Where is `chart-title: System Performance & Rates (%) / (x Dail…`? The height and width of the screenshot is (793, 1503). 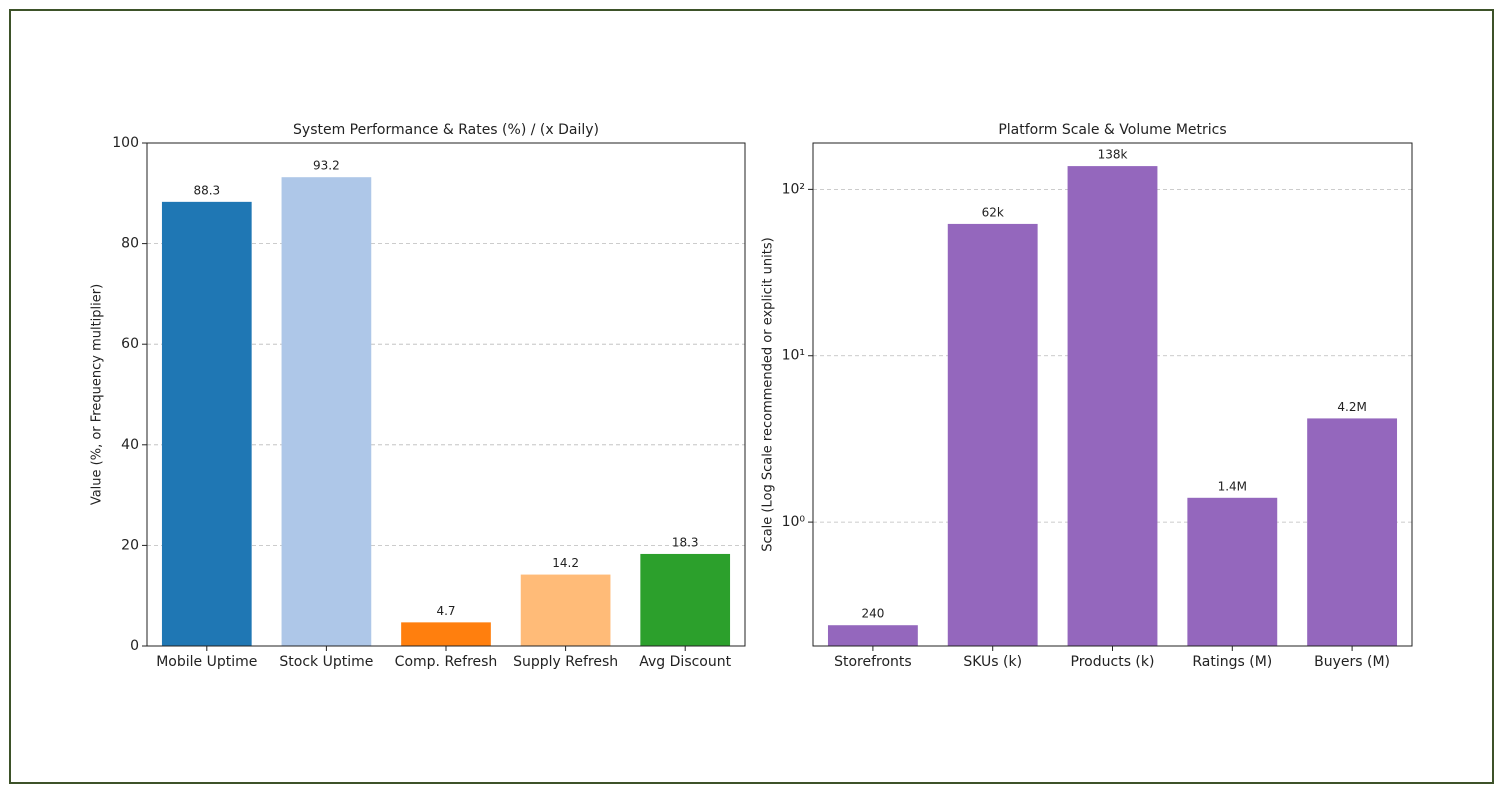 chart-title: System Performance & Rates (%) / (x Dail… is located at coordinates (446, 130).